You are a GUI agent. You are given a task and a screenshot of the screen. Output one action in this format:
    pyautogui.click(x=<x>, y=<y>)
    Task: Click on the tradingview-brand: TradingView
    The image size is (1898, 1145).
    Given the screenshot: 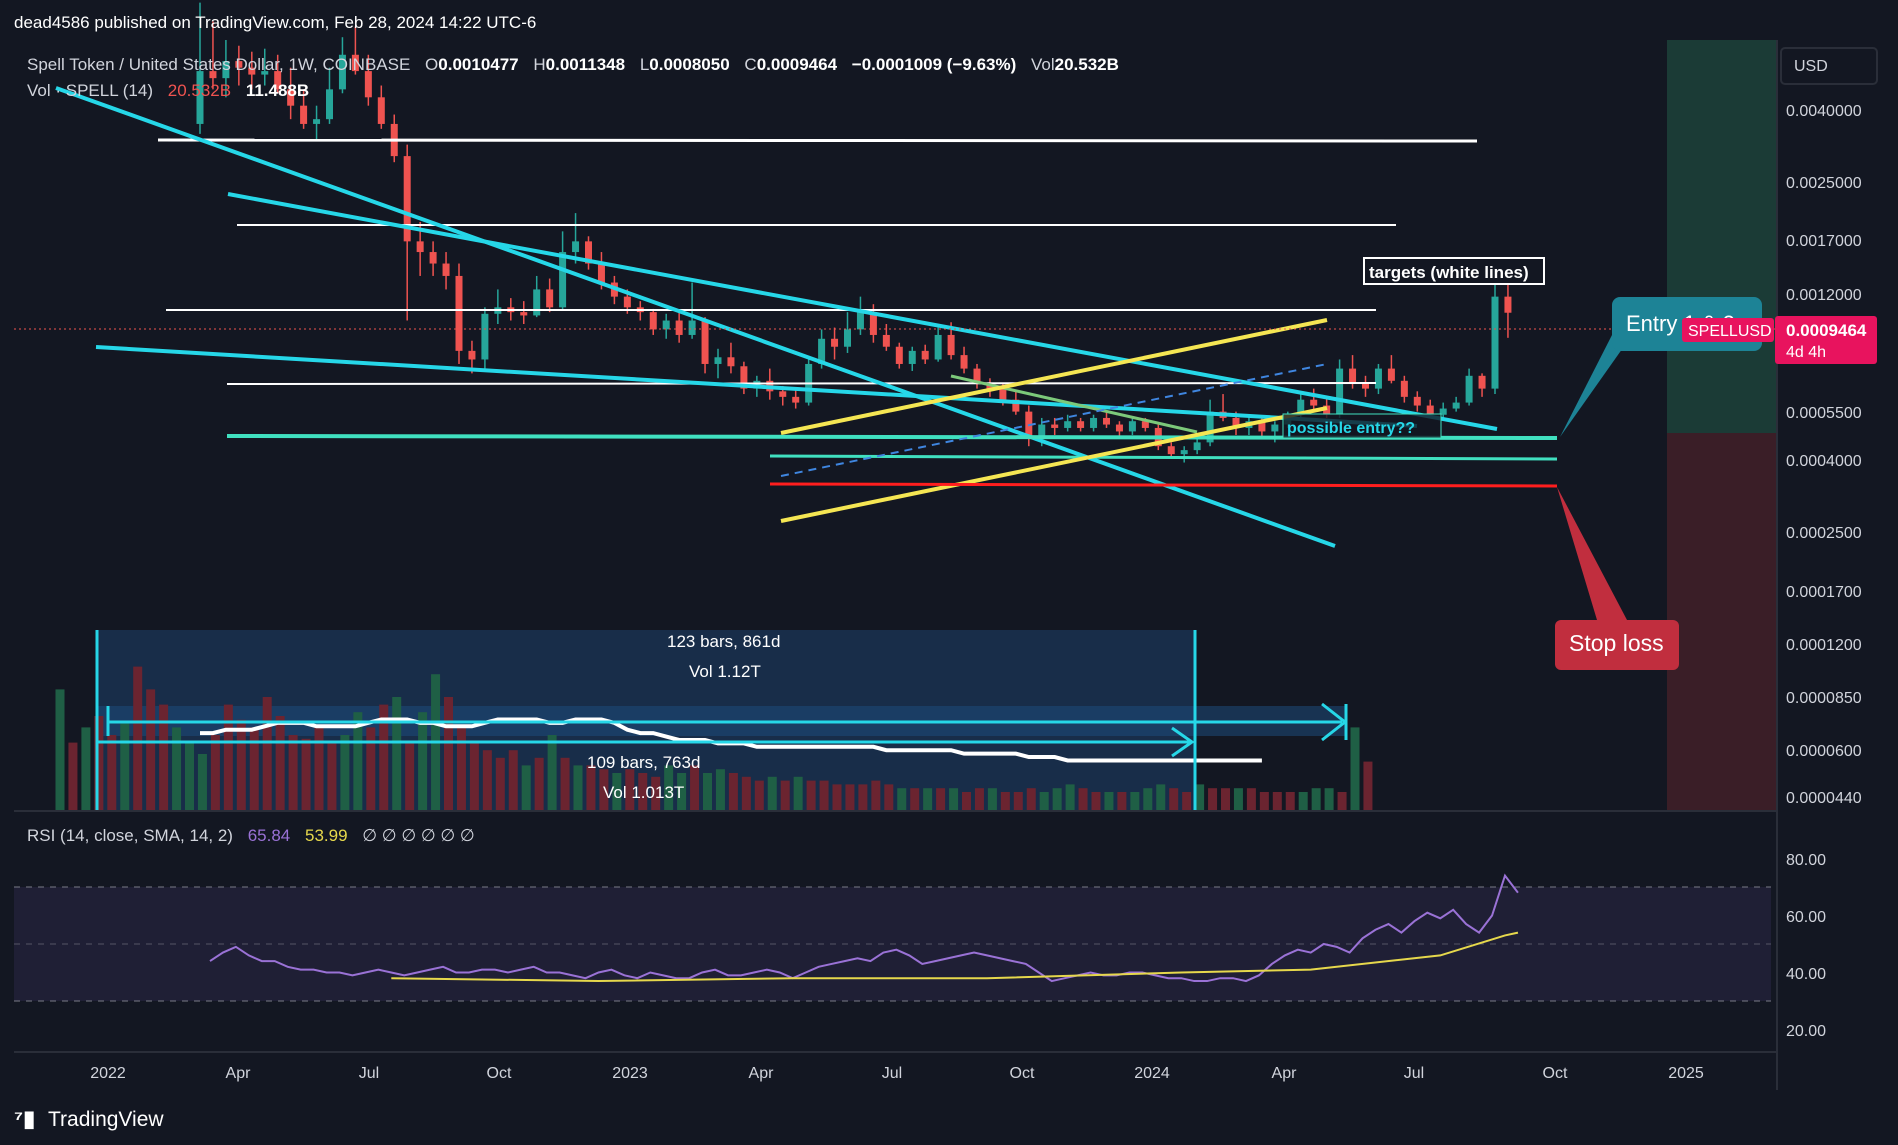 What is the action you would take?
    pyautogui.click(x=106, y=1119)
    